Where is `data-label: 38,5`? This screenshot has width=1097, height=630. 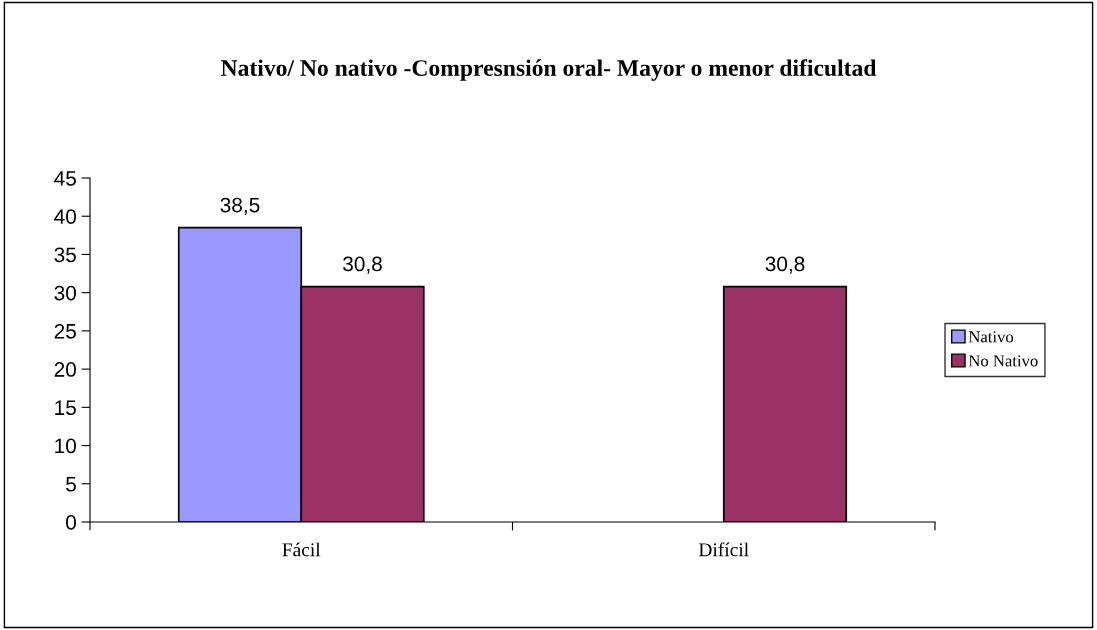
data-label: 38,5 is located at coordinates (240, 206).